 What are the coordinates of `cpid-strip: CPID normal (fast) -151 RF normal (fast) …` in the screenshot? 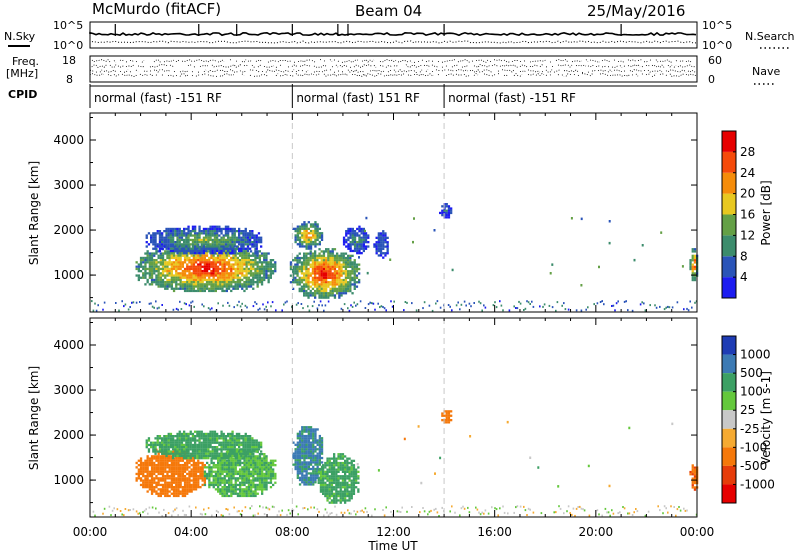 It's located at (352, 96).